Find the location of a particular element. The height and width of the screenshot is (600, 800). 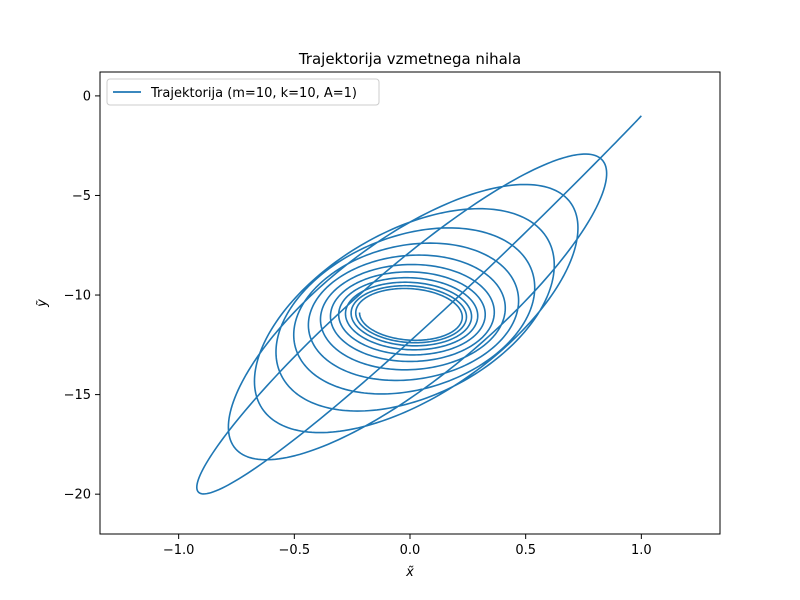

x-tick-label: −0.5 is located at coordinates (295, 550).